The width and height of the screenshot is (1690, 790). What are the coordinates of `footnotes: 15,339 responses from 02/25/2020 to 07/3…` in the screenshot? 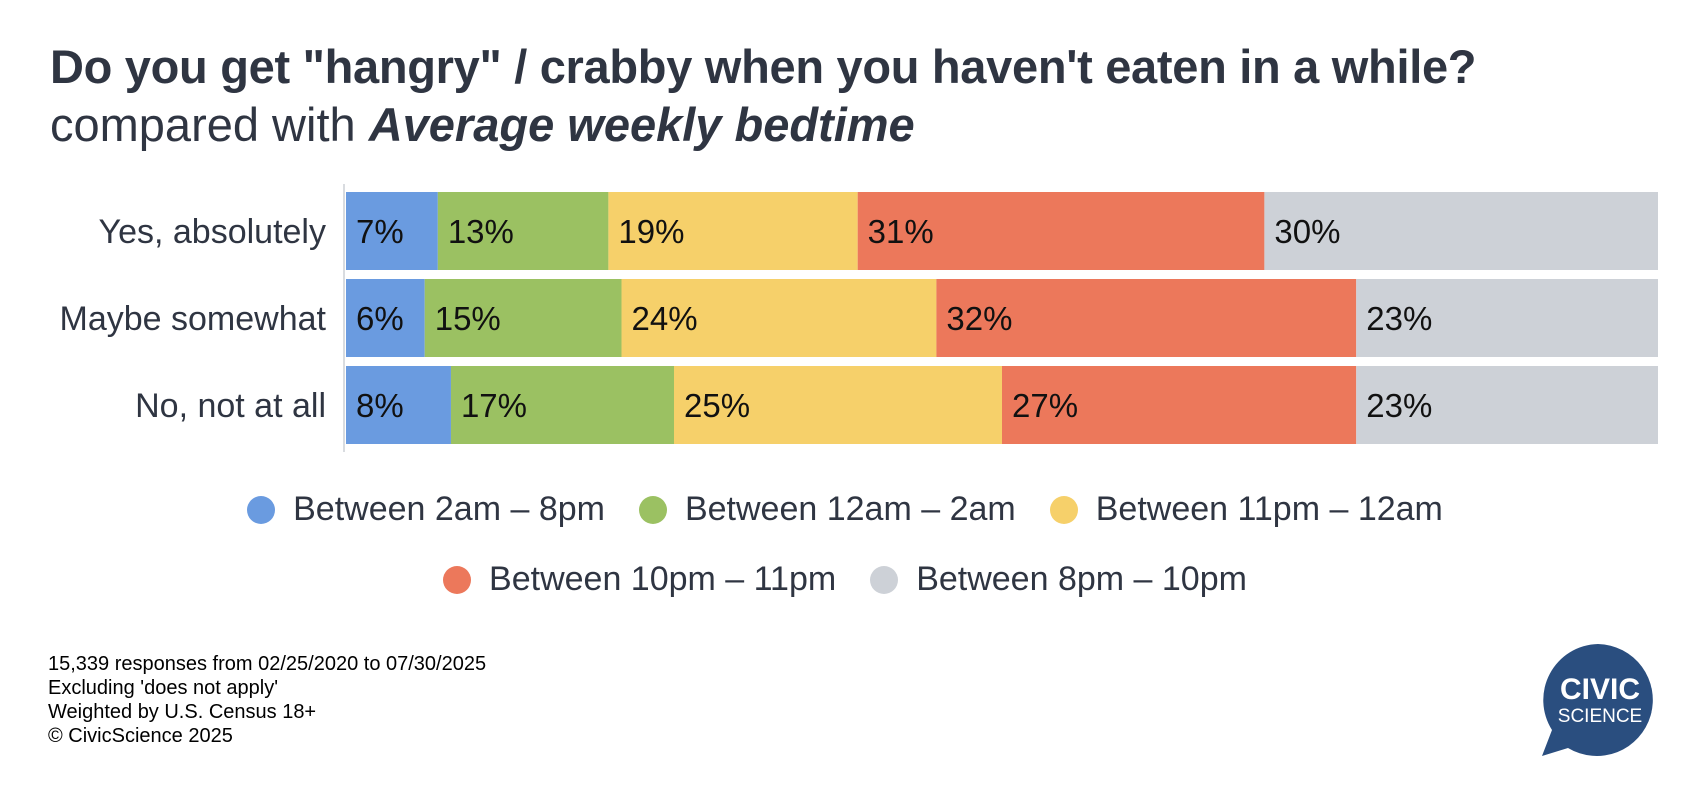 It's located at (267, 700).